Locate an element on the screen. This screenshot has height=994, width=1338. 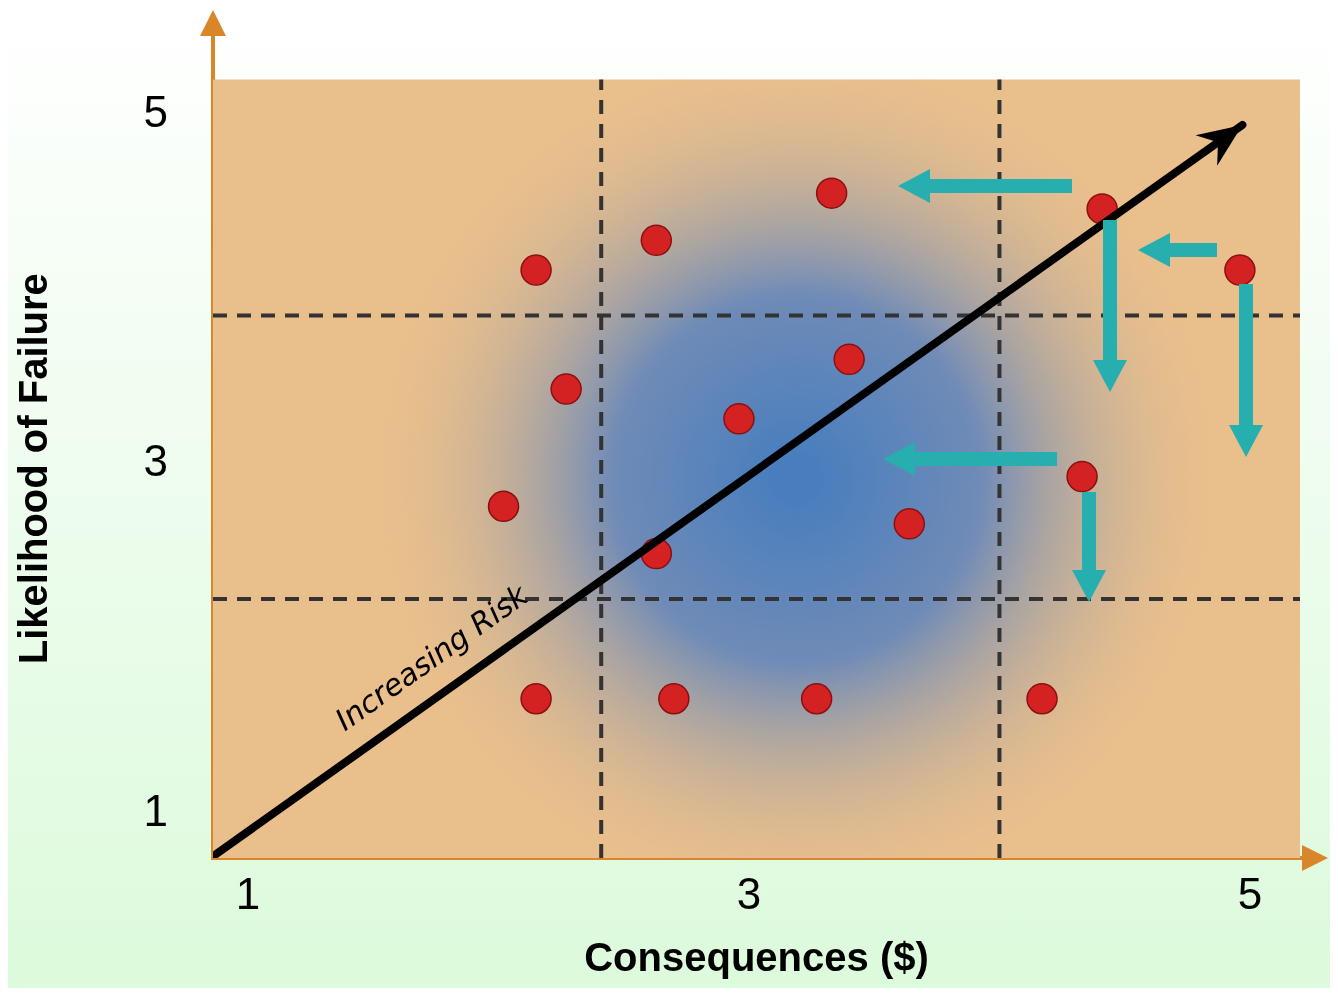
x-axis-title: Consequences ($) is located at coordinates (756, 957).